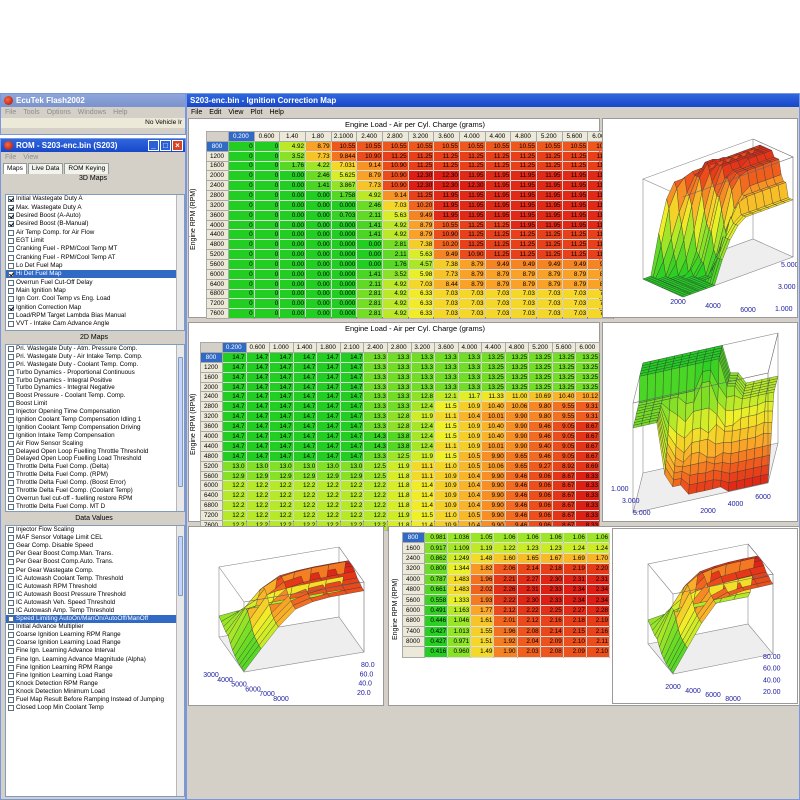  What do you see at coordinates (587, 417) in the screenshot?
I see `table-cell: 9.31` at bounding box center [587, 417].